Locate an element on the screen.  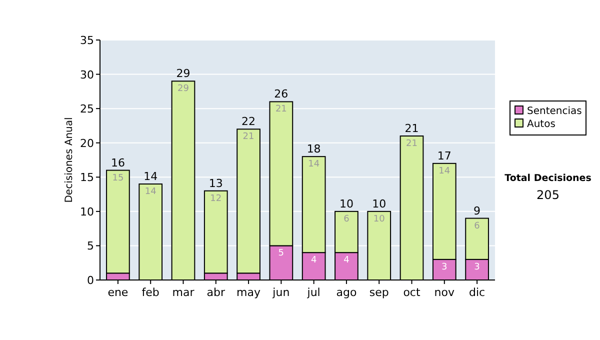
x-tick-label: oct is located at coordinates (412, 292).